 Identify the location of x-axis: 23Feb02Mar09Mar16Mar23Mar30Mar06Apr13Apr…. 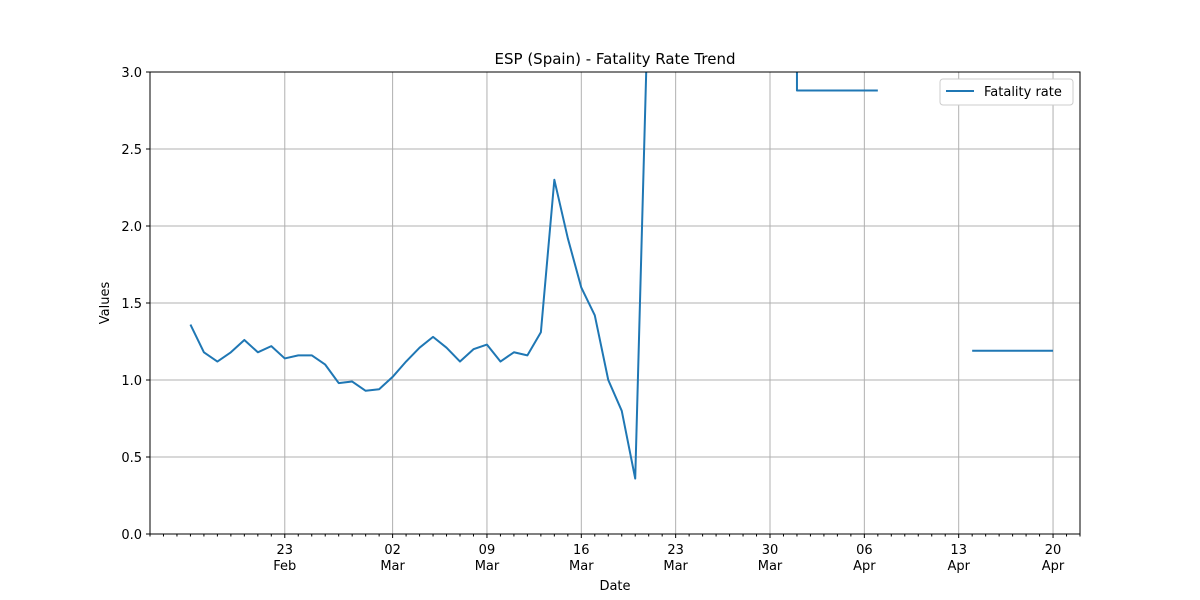
(615, 554).